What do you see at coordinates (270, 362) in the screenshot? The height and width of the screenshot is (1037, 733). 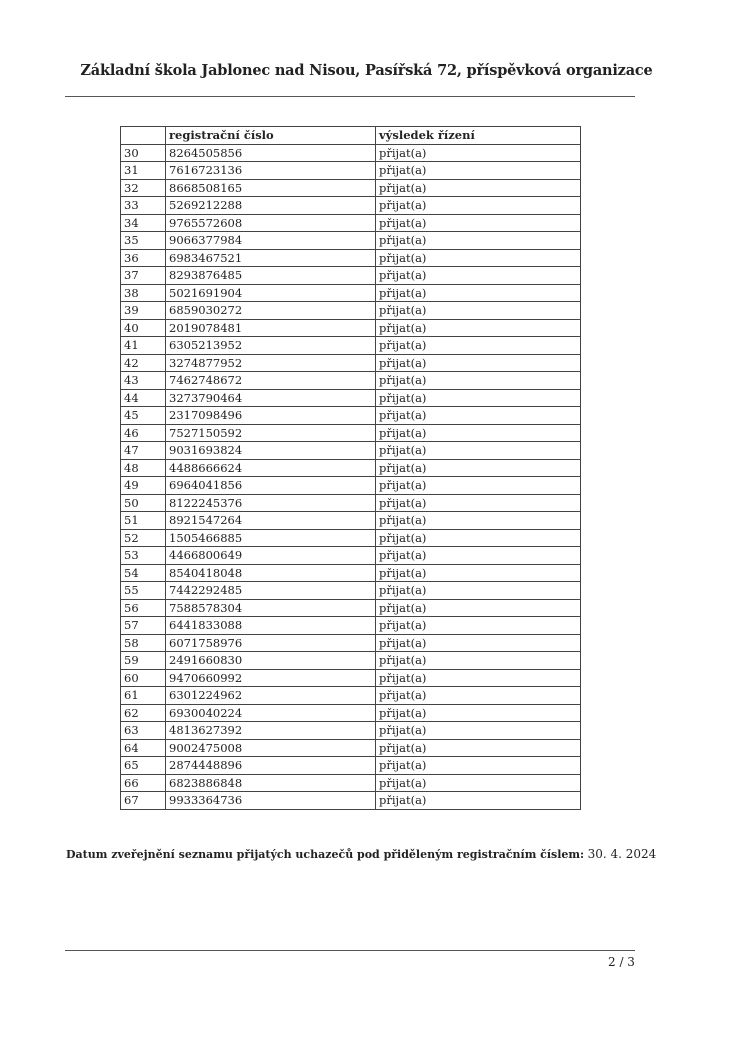 I see `registration-number: 3274877952` at bounding box center [270, 362].